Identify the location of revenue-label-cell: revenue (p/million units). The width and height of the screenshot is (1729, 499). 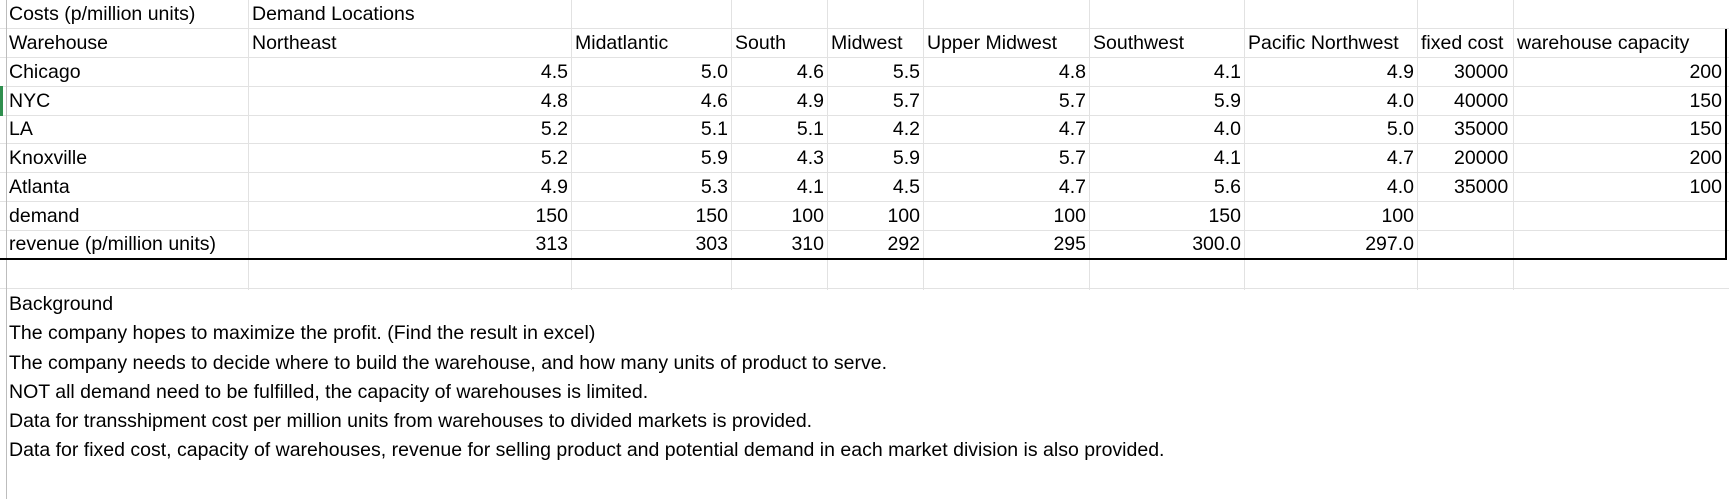
(113, 244).